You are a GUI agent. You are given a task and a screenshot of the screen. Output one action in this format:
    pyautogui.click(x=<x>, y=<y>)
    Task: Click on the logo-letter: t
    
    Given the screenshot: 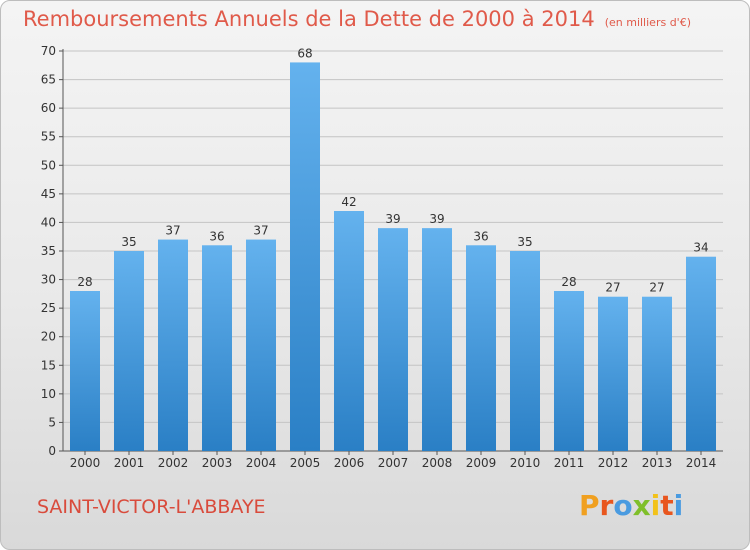 What is the action you would take?
    pyautogui.click(x=667, y=505)
    